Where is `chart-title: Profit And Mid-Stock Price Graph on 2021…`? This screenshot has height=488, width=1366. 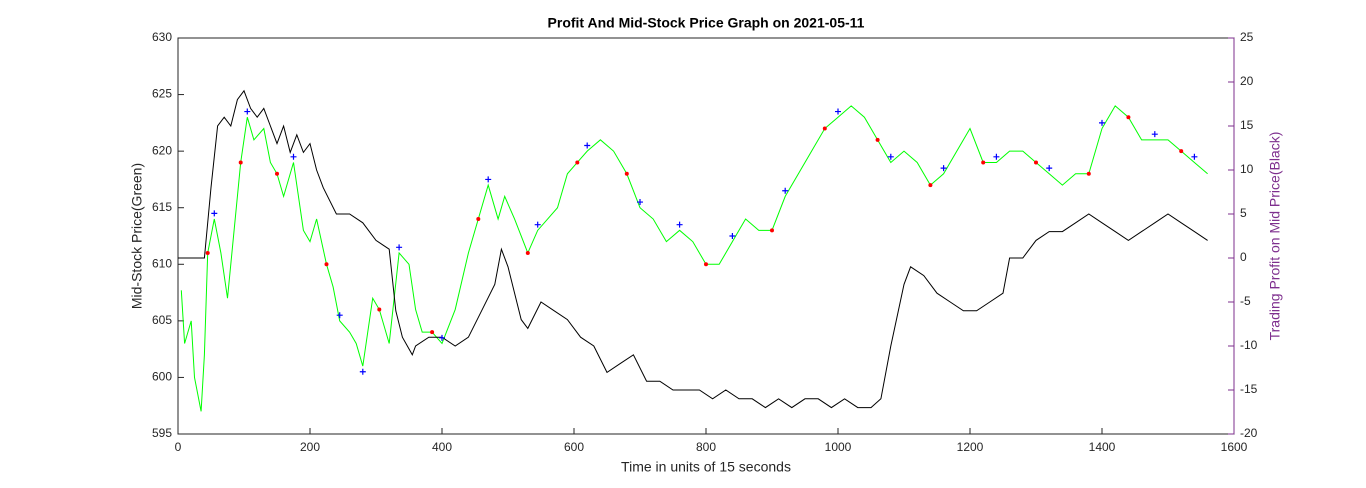
chart-title: Profit And Mid-Stock Price Graph on 2021… is located at coordinates (706, 23).